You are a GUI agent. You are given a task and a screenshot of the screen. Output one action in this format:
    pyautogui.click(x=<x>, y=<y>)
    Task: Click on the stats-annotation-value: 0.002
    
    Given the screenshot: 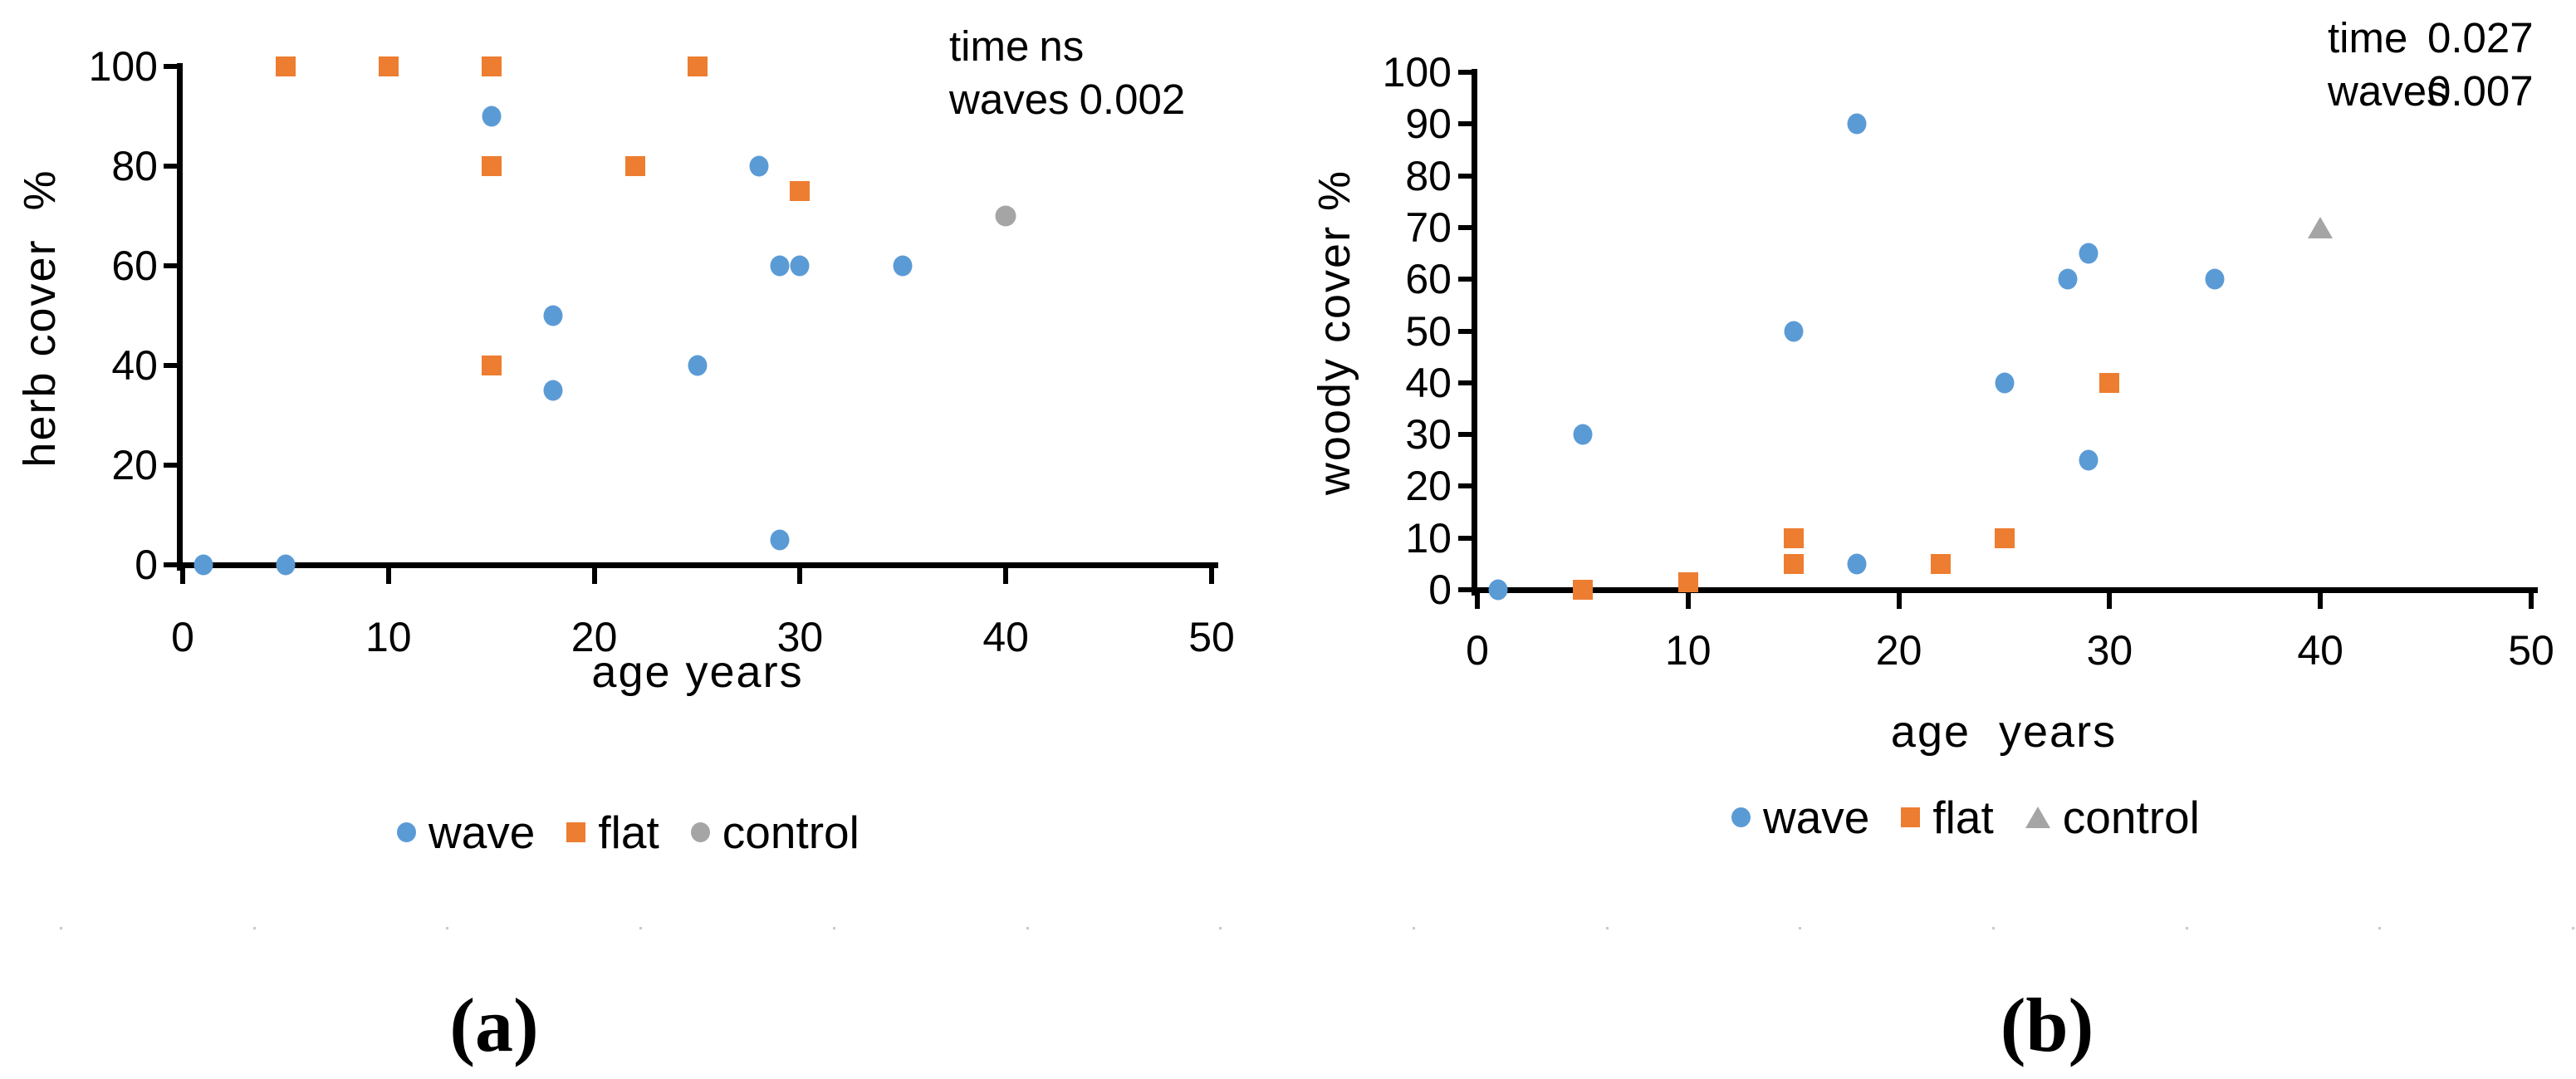 What is the action you would take?
    pyautogui.click(x=1132, y=99)
    